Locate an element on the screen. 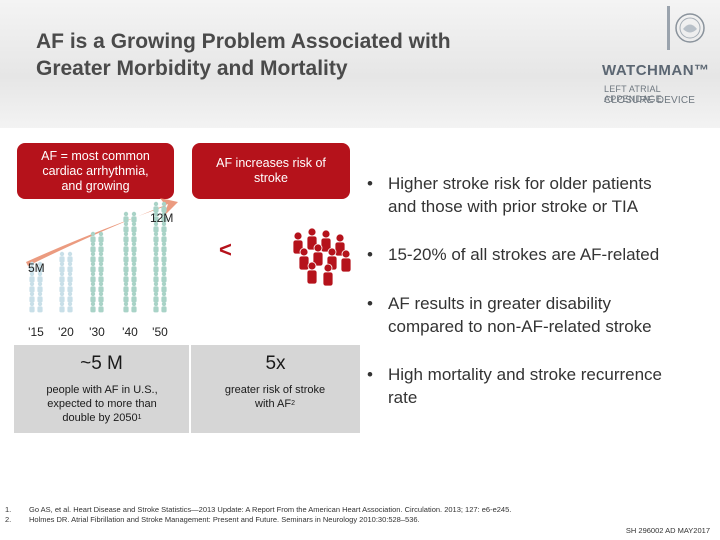  prevalence-line-3: double by 20501 is located at coordinates (102, 418).